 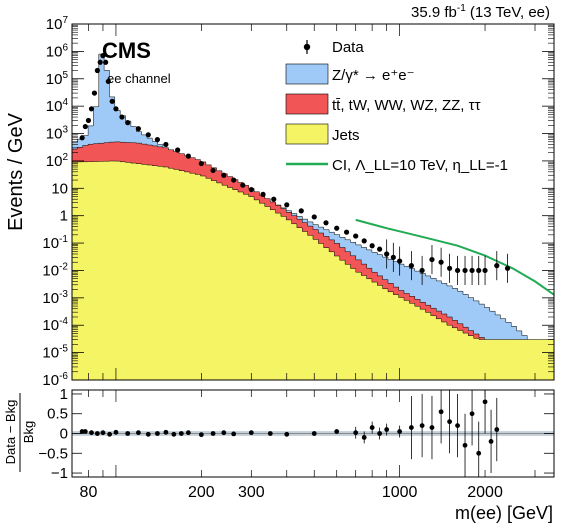 I want to click on lumi-label: 35.9 fb-1 (13 TeV, ee), so click(x=480, y=12).